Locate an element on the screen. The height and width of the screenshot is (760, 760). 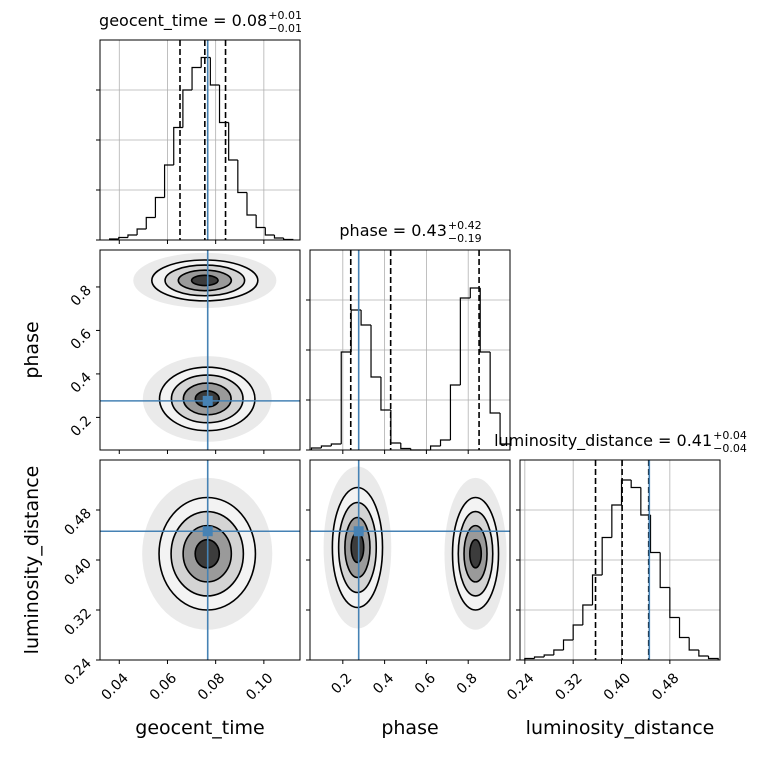
y-tick-label: 0.48 is located at coordinates (77, 522).